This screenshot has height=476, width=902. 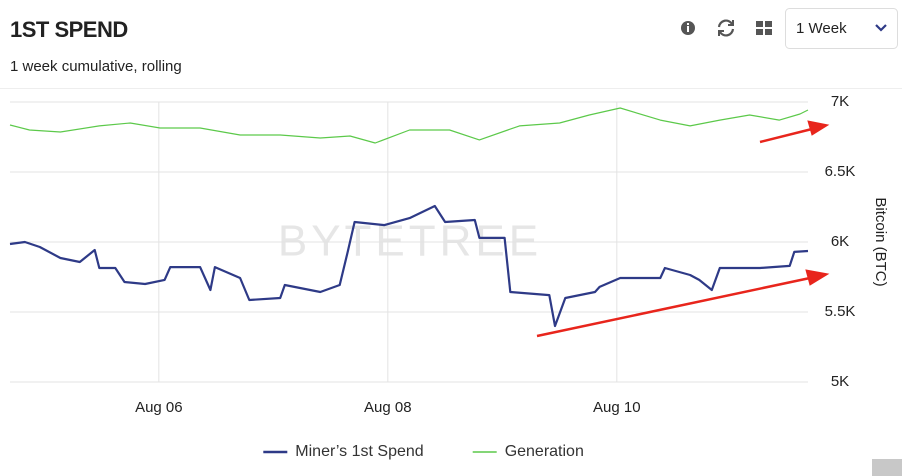 I want to click on y-tick-label: 7K, so click(x=840, y=101).